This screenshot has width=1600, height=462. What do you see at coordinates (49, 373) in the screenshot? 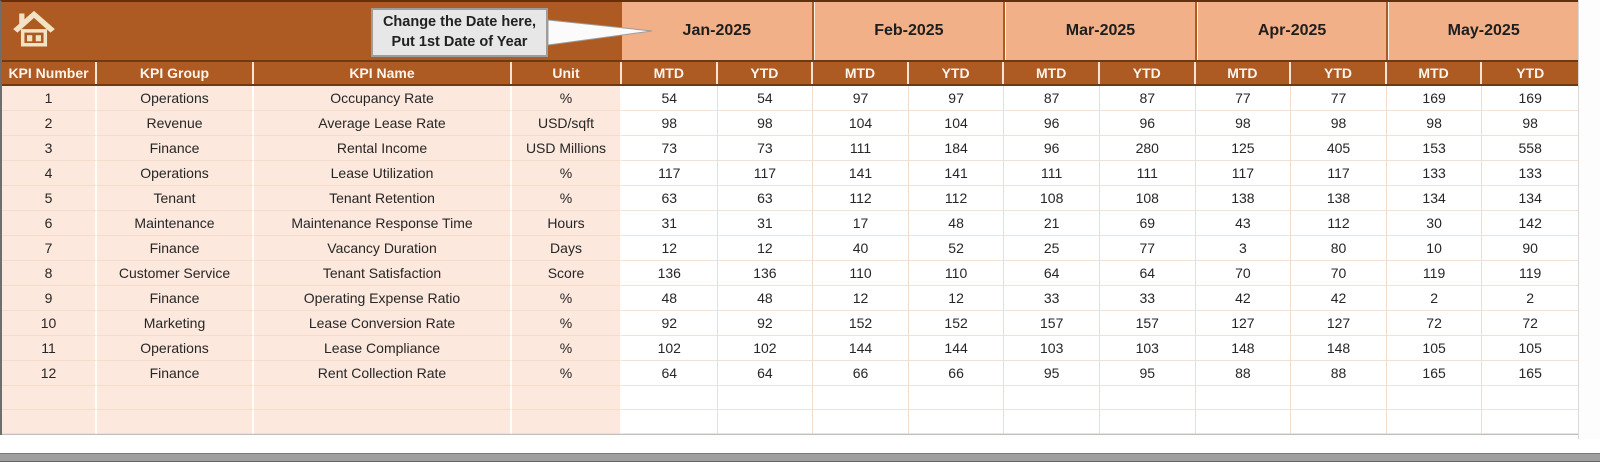
I see `cell-kpi-number: 12` at bounding box center [49, 373].